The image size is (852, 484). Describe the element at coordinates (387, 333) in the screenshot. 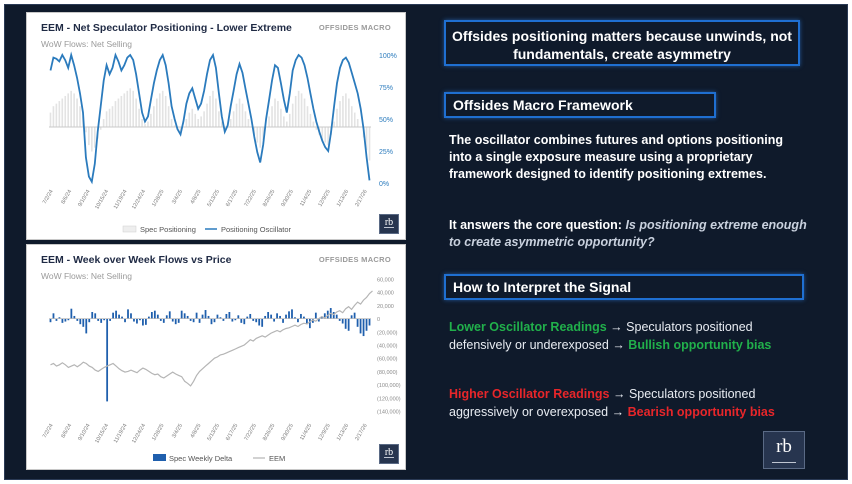

I see `chart2-y-tick: (20,000)` at that location.